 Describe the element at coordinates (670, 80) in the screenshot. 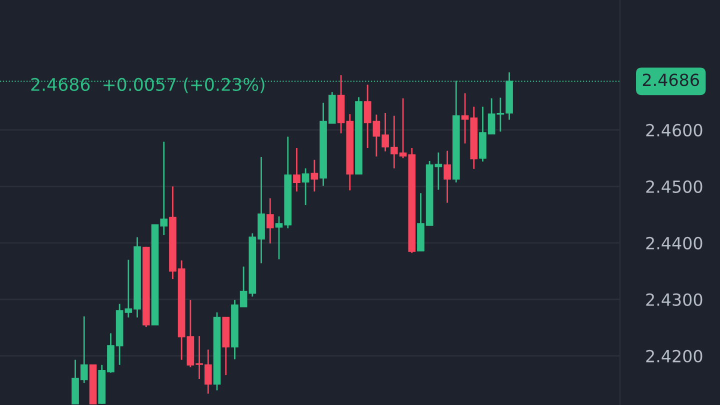

I see `ref-line-label: 2.4686` at that location.